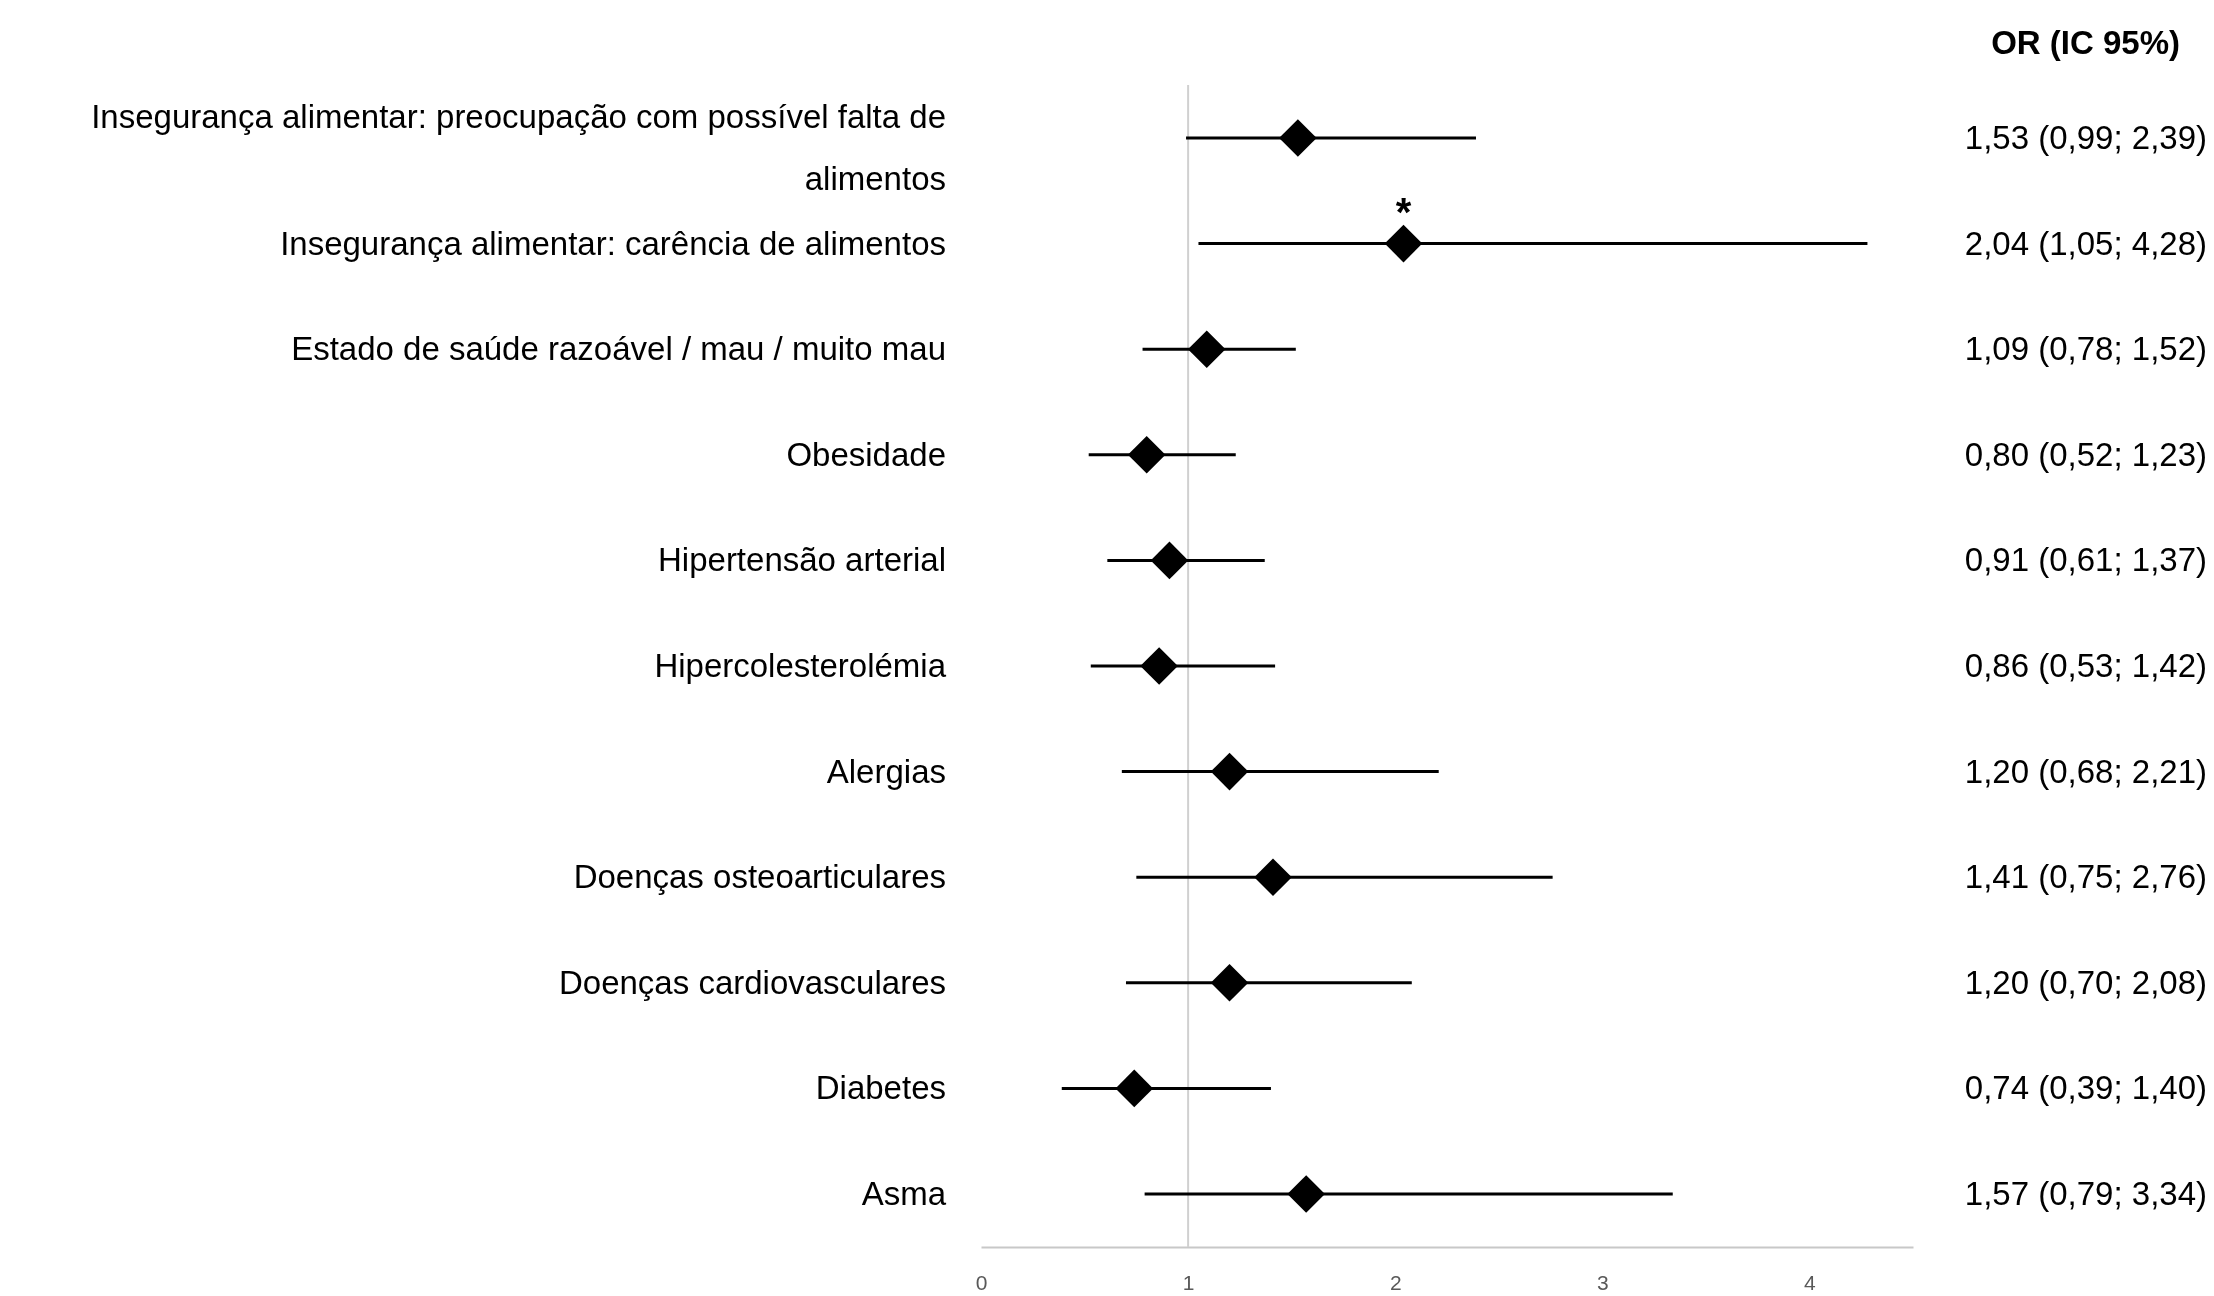 The height and width of the screenshot is (1296, 2214). I want to click on data-label: 1,41 (0,75; 2,76), so click(2085, 877).